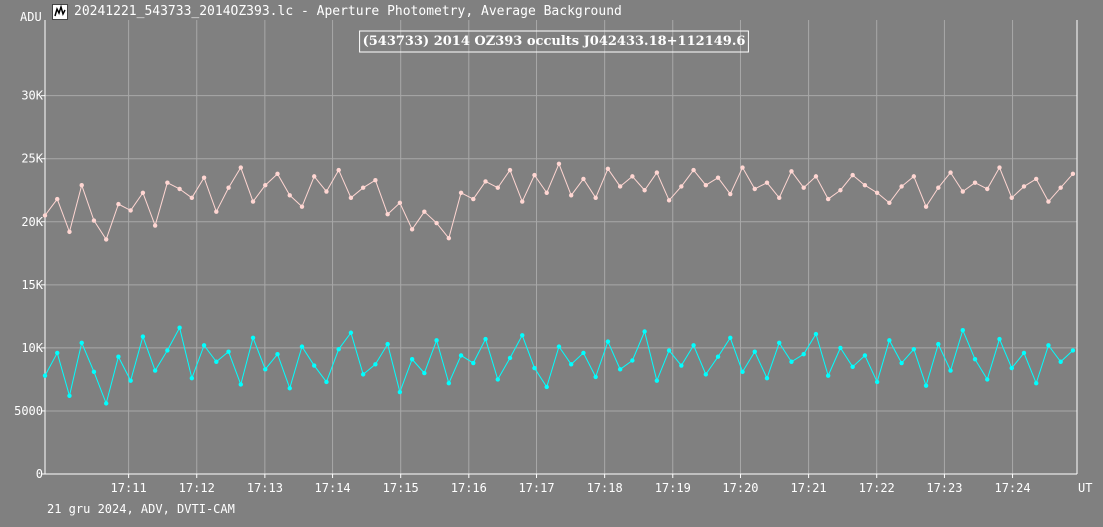  What do you see at coordinates (809, 488) in the screenshot?
I see `x-tick-label: 17:21` at bounding box center [809, 488].